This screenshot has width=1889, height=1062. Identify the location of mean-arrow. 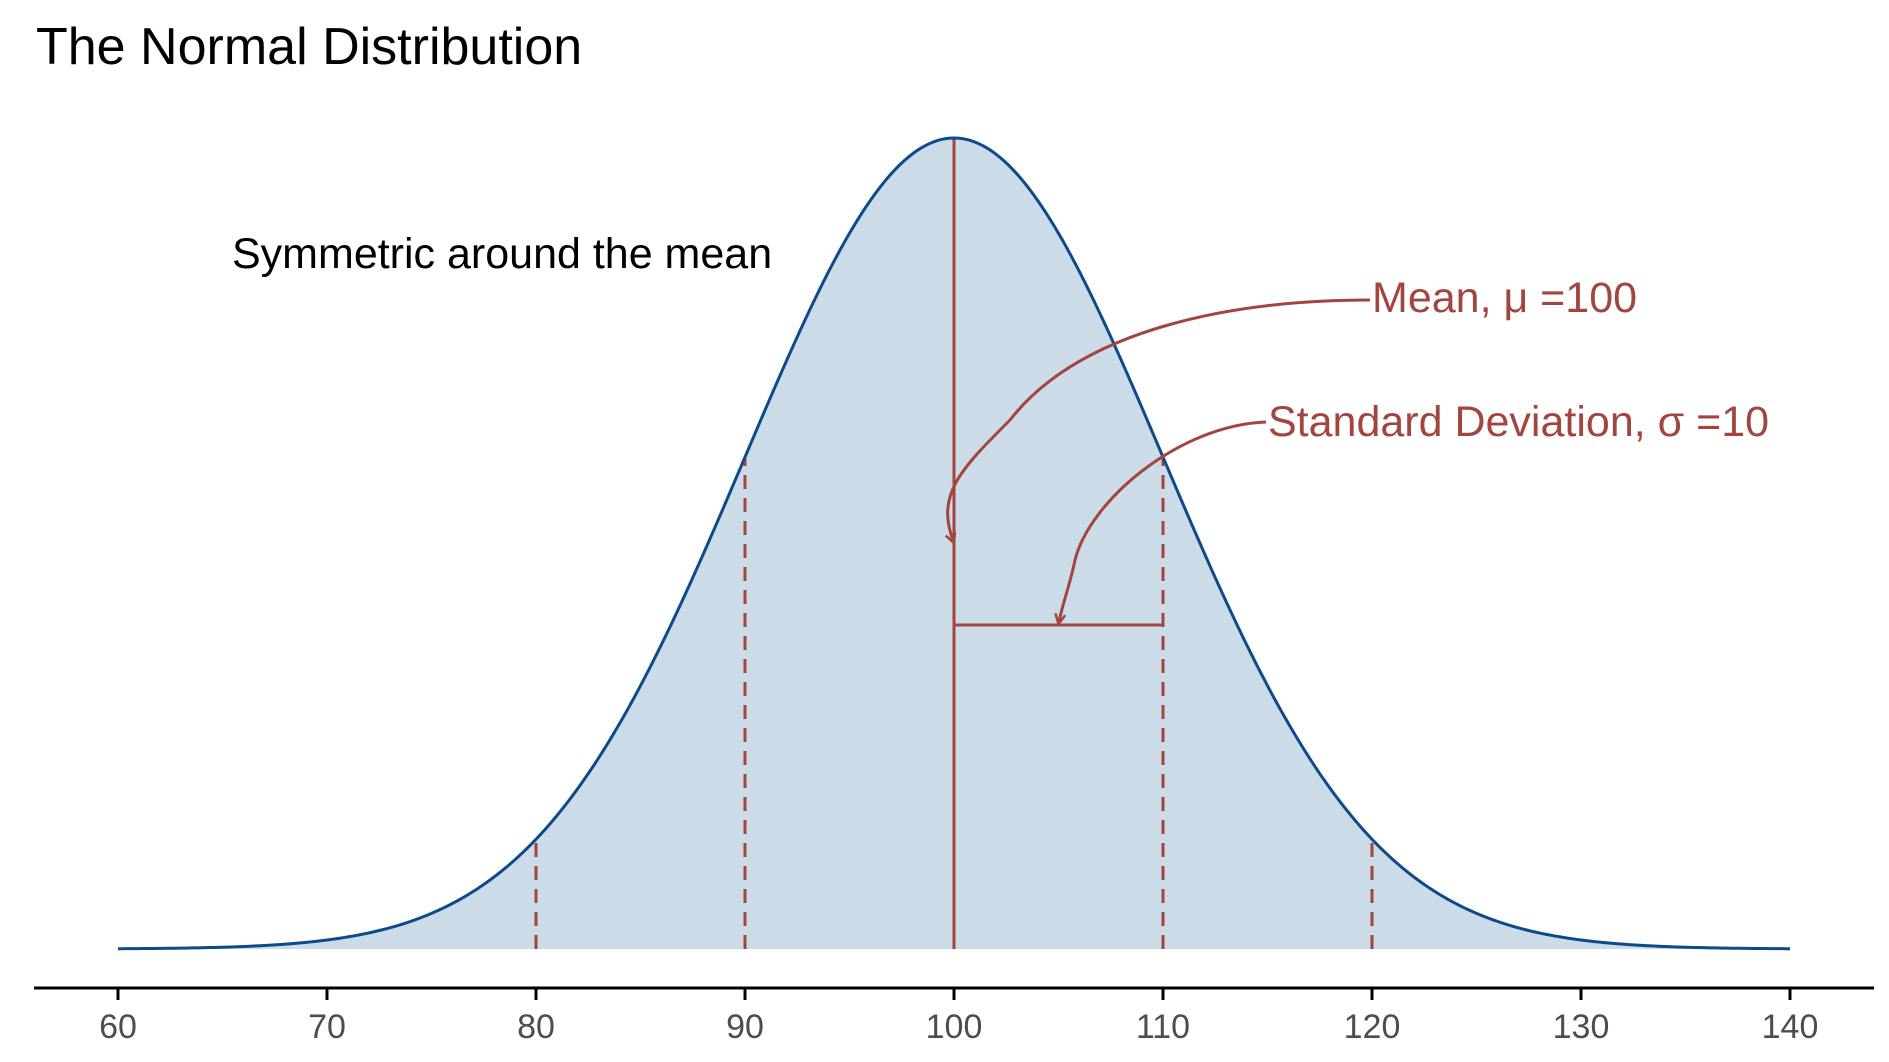
(1159, 420).